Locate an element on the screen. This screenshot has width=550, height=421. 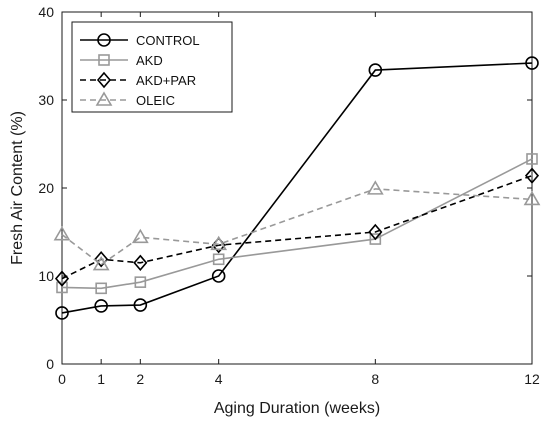
legend-box is located at coordinates (152, 67).